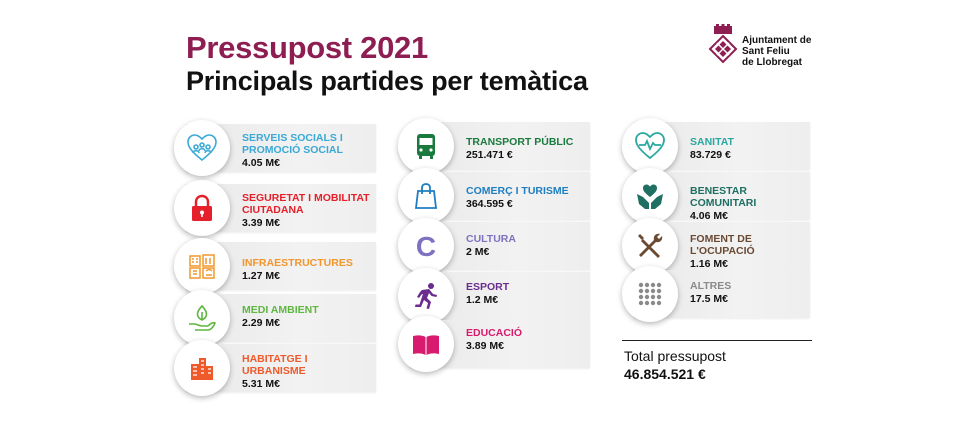 The height and width of the screenshot is (424, 980). I want to click on budget-item-educacio: EDUCACIÓ 3.89 M€, so click(494, 344).